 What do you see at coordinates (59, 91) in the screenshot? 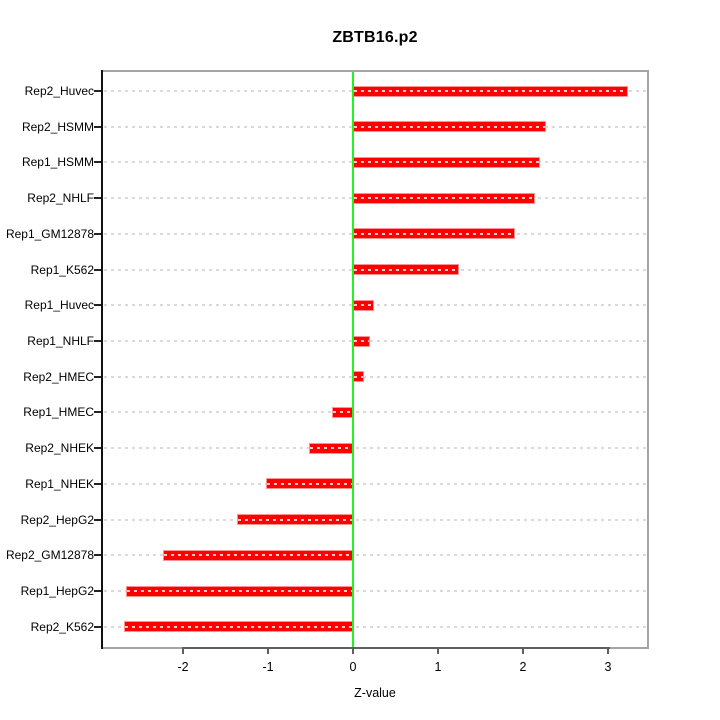
I see `y-tick-label-rep2_huvec: Rep2_Huvec` at bounding box center [59, 91].